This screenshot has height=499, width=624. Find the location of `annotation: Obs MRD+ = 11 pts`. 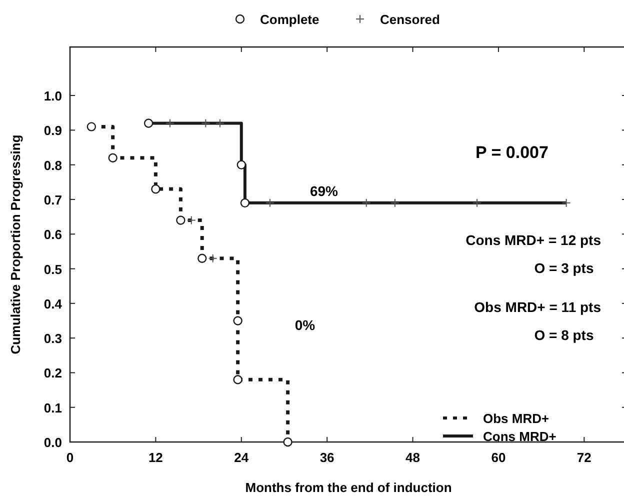

annotation: Obs MRD+ = 11 pts is located at coordinates (538, 307).